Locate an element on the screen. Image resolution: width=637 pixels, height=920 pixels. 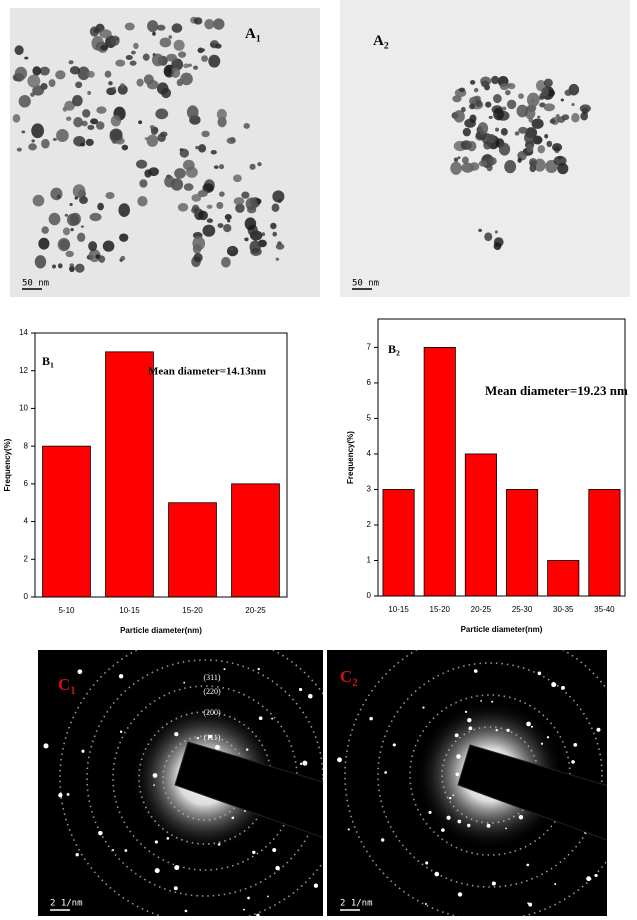
image-label: C1 is located at coordinates (67, 686).